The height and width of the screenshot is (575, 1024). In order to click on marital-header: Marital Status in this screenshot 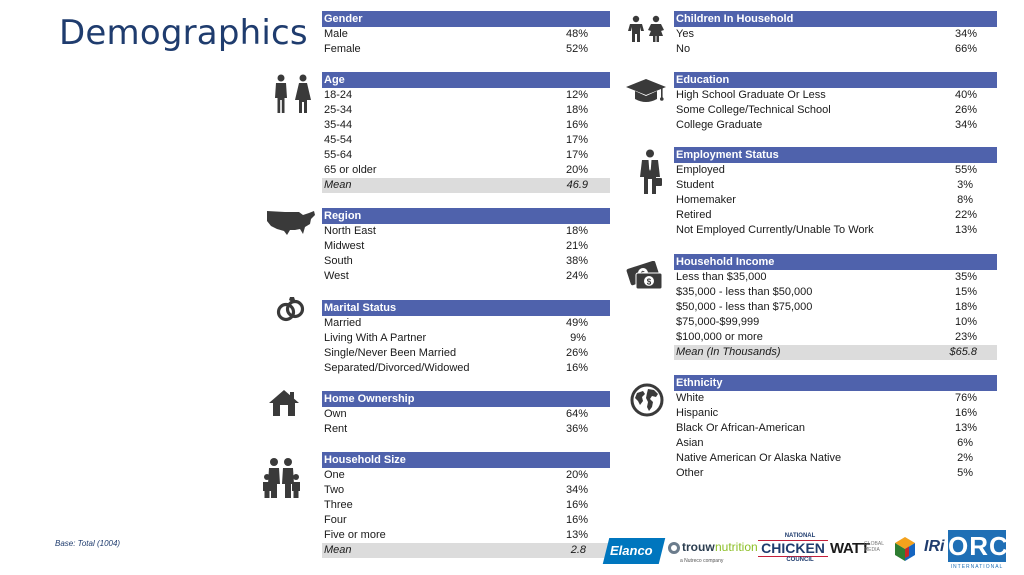, I will do `click(466, 308)`.